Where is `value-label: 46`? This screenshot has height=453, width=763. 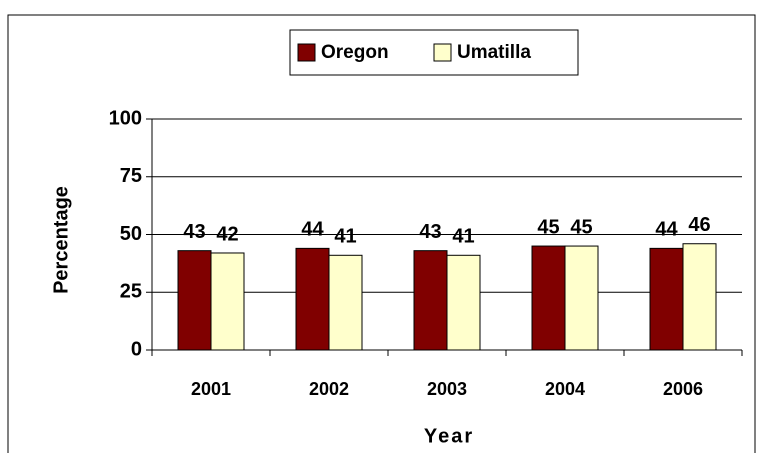 value-label: 46 is located at coordinates (699, 225).